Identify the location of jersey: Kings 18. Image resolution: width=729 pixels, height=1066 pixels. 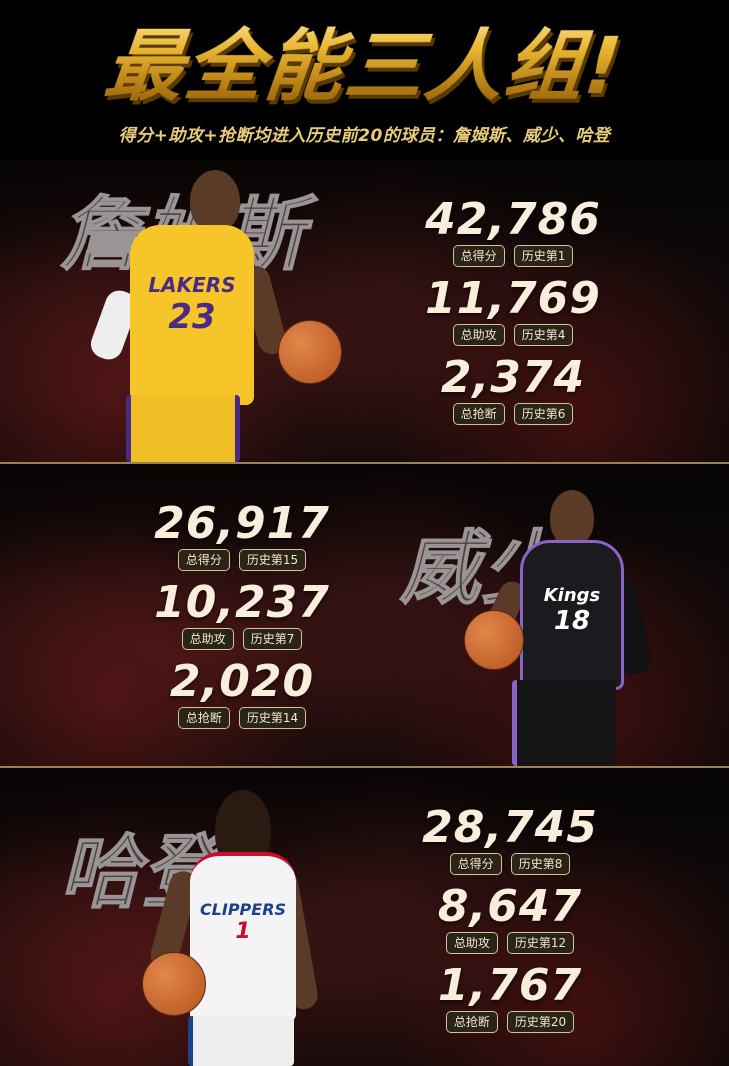
(572, 615).